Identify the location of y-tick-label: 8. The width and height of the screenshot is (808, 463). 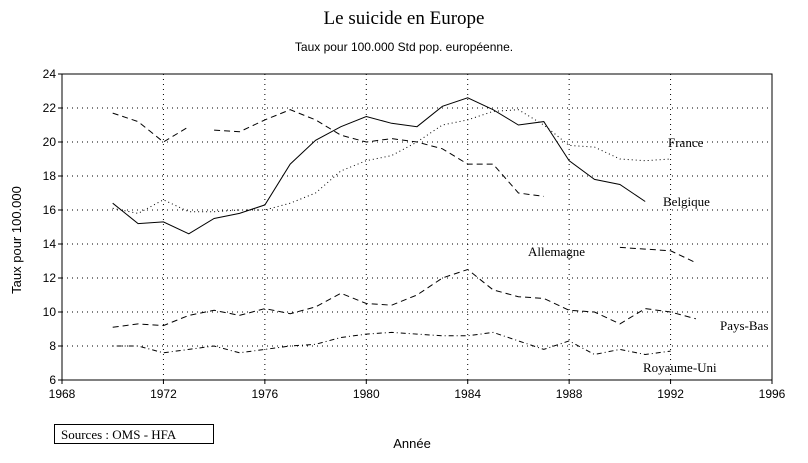
(52, 346).